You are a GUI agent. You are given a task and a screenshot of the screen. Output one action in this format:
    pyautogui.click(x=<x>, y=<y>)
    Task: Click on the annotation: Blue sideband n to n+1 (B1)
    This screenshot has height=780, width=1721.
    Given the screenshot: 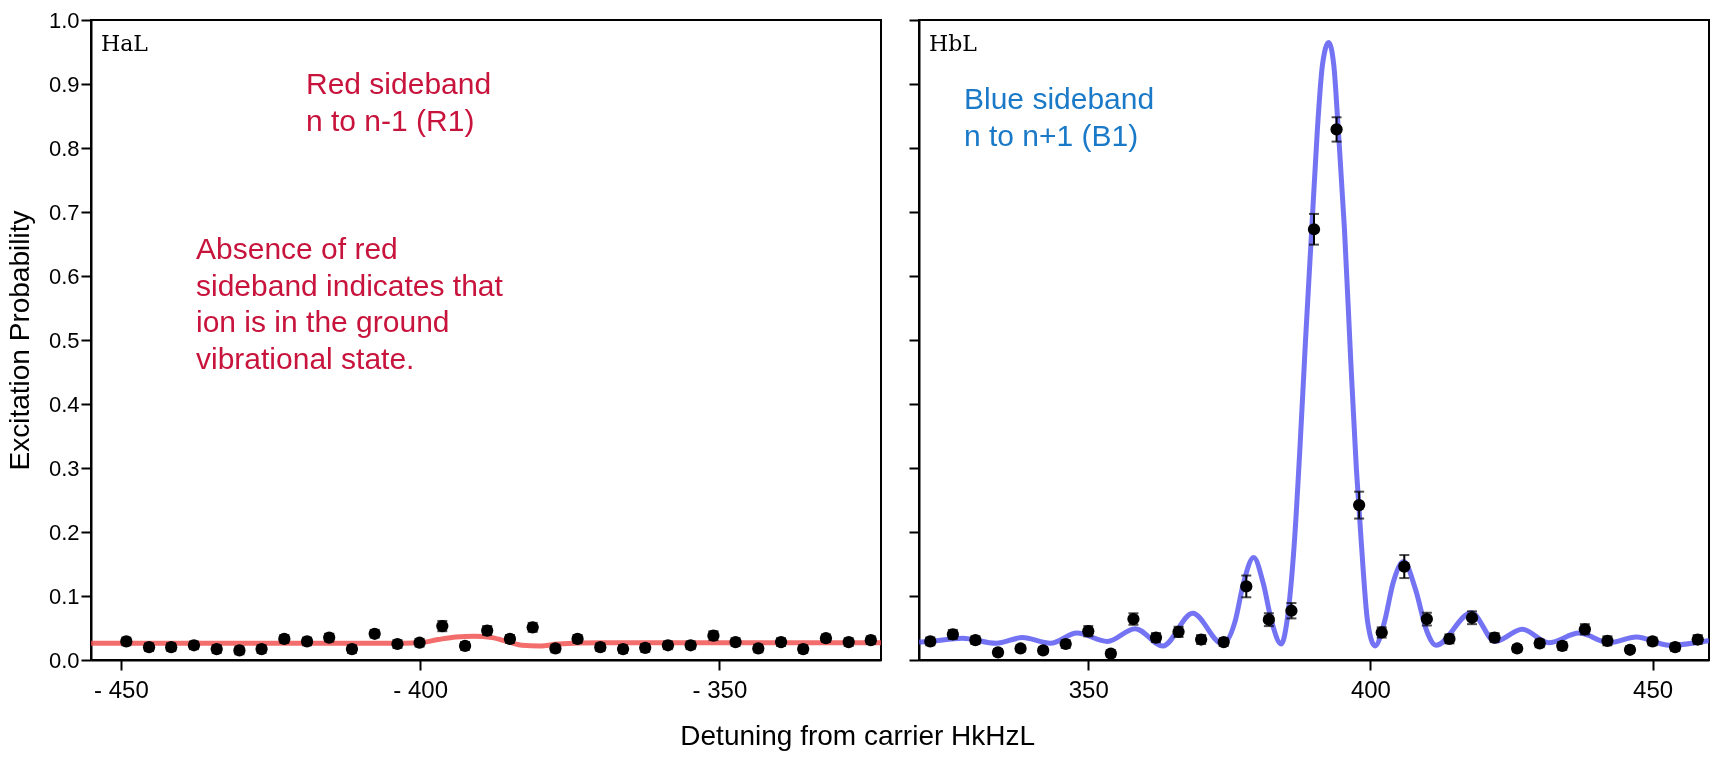 What is the action you would take?
    pyautogui.click(x=1059, y=117)
    